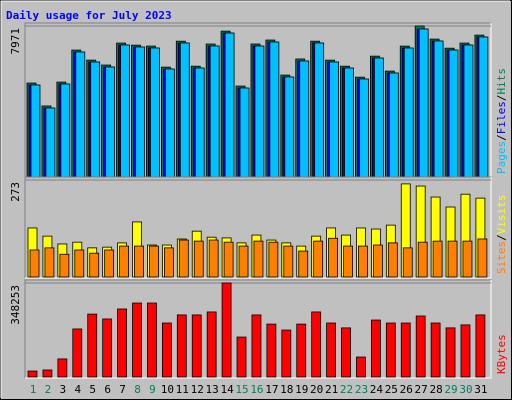  Describe the element at coordinates (391, 389) in the screenshot. I see `x-tick-label: 25` at that location.